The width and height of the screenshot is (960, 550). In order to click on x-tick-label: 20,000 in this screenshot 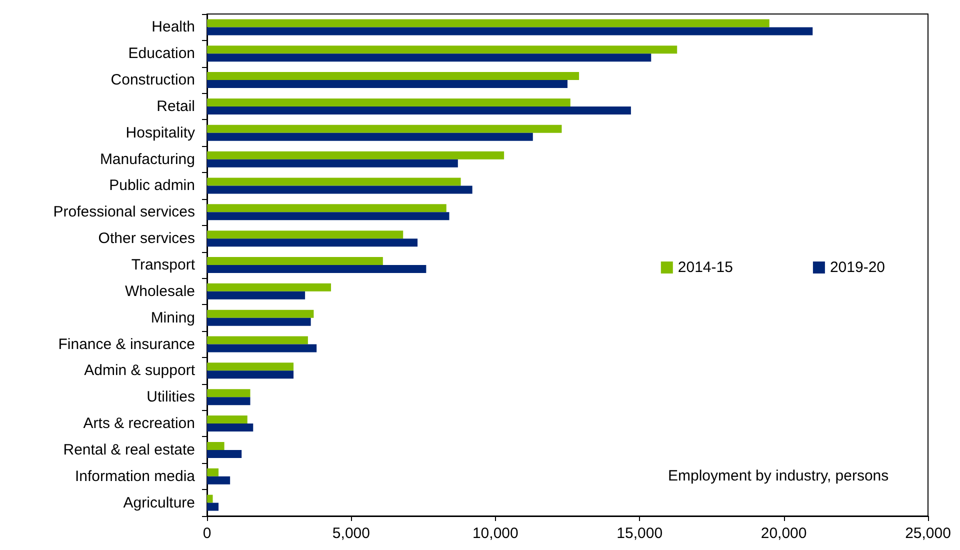, I will do `click(783, 533)`.